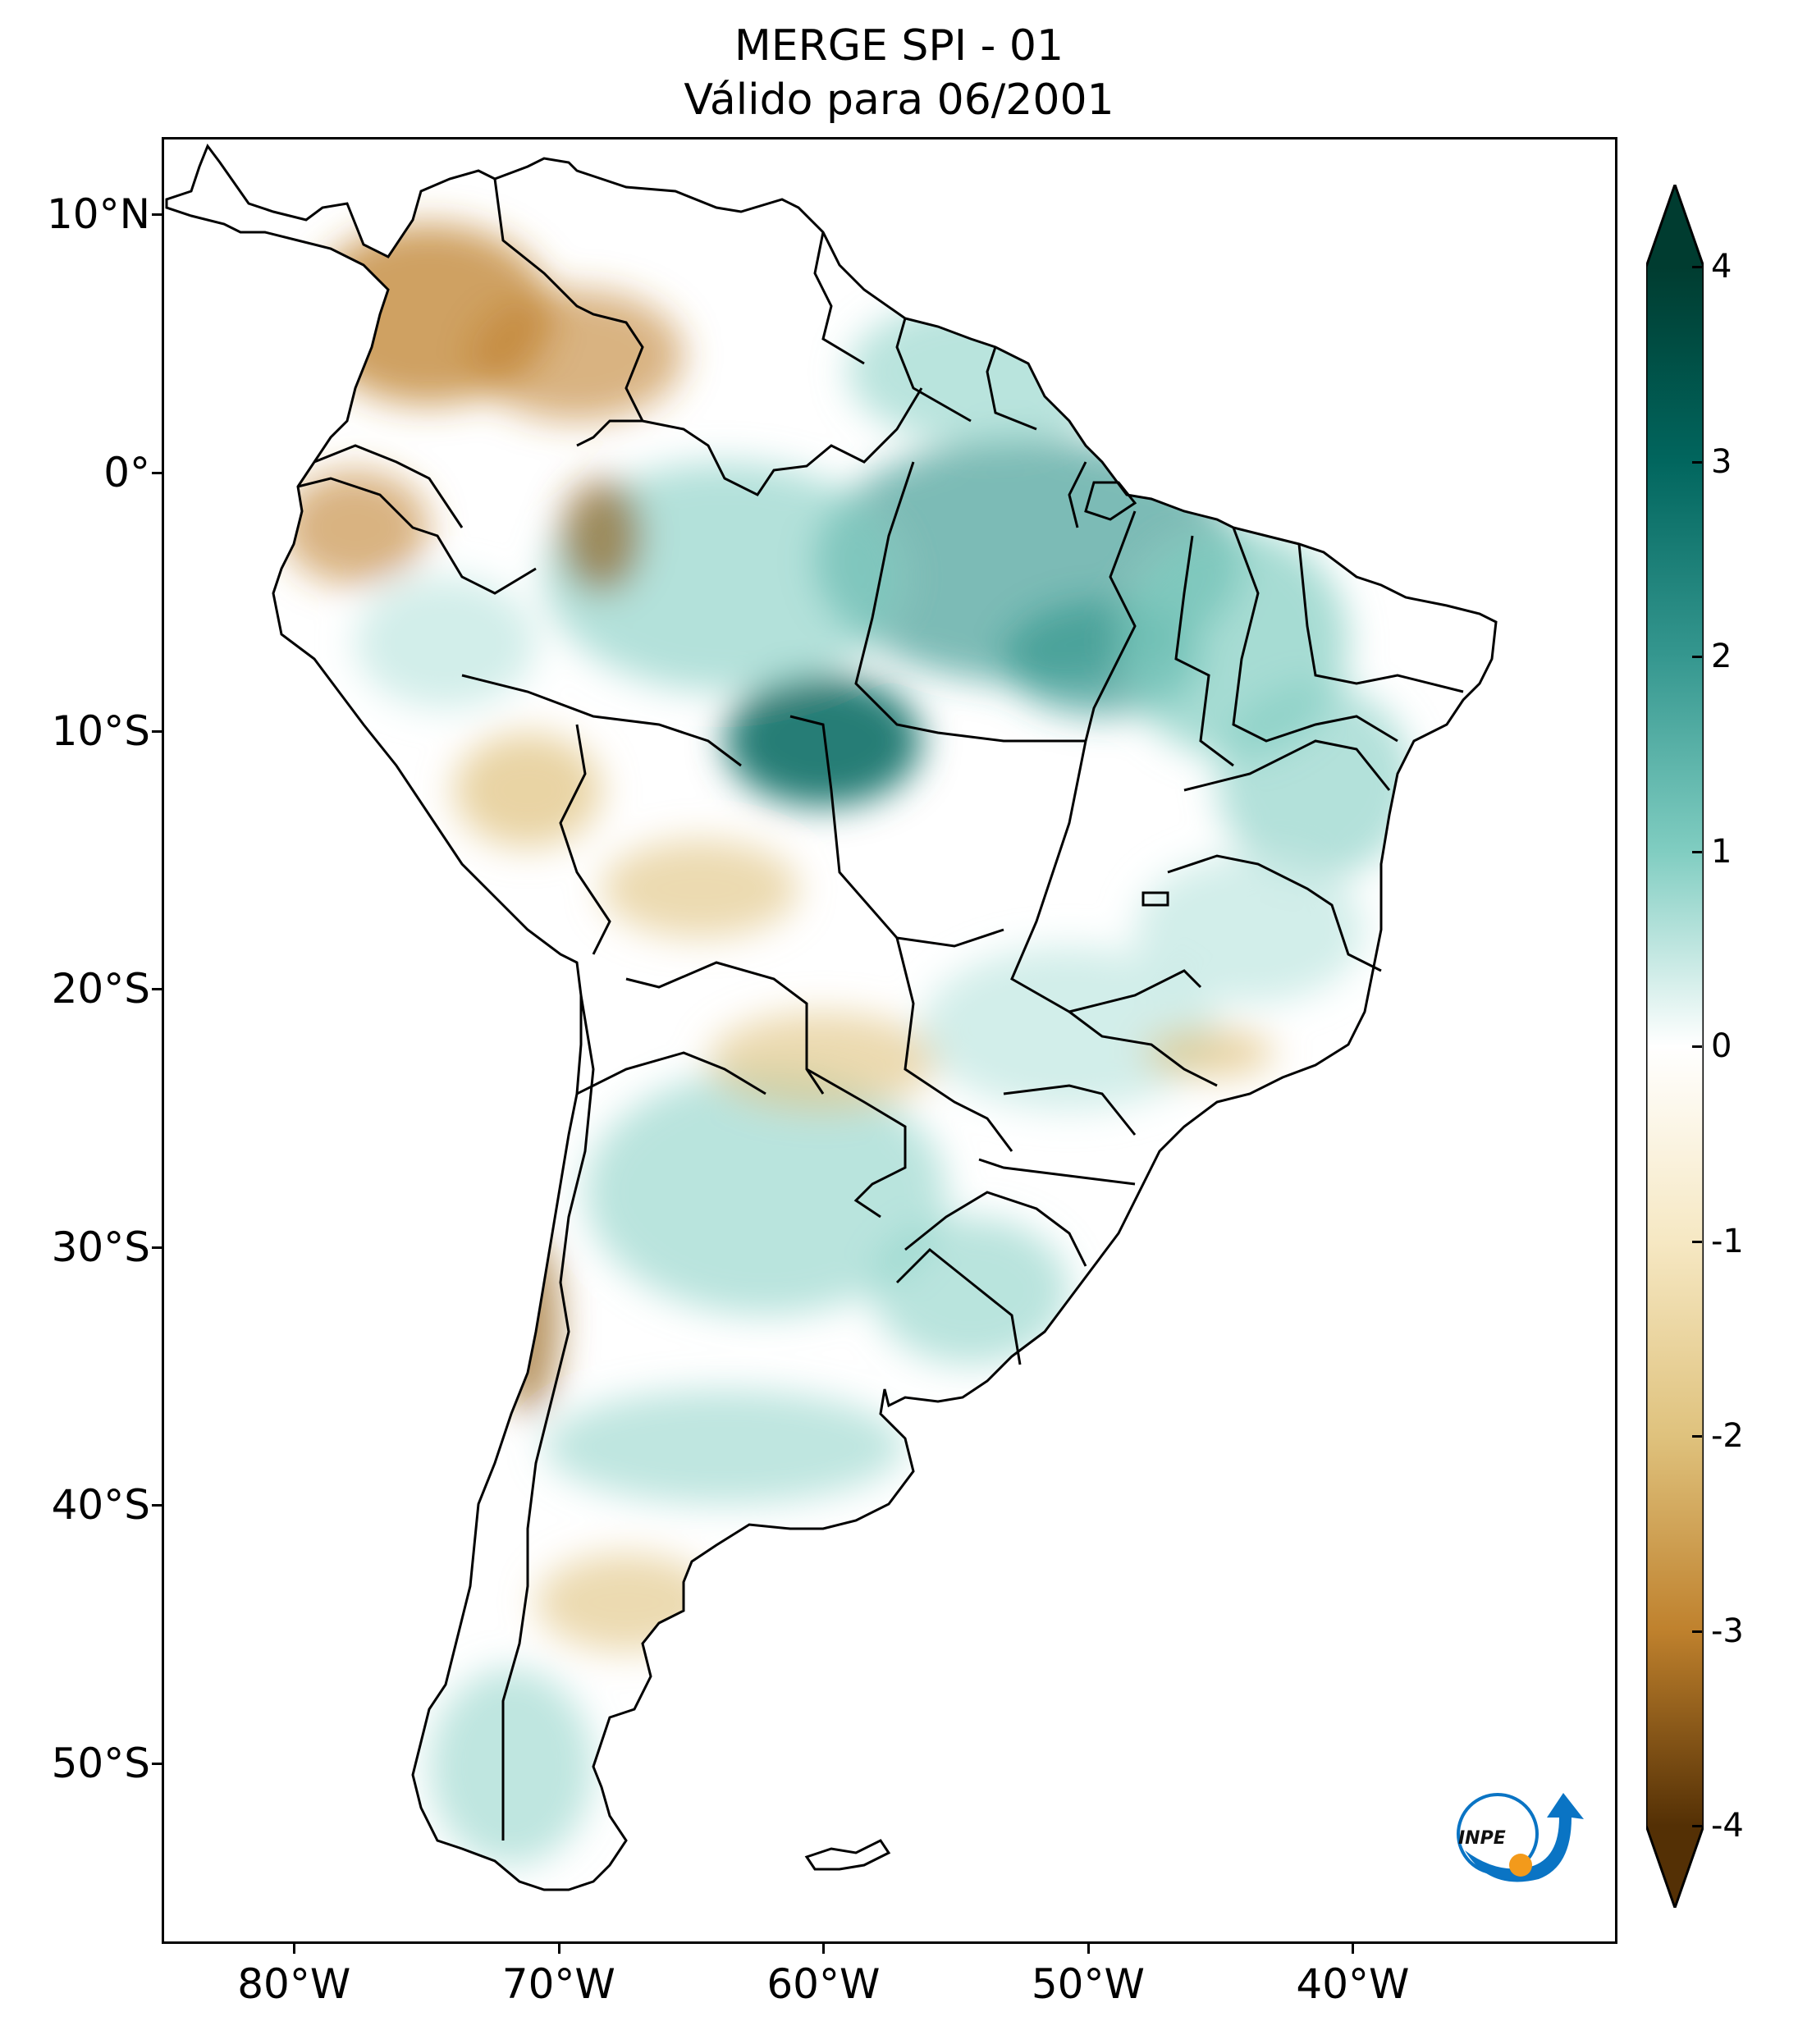  I want to click on colorbar-tick-label: -2, so click(1727, 1436).